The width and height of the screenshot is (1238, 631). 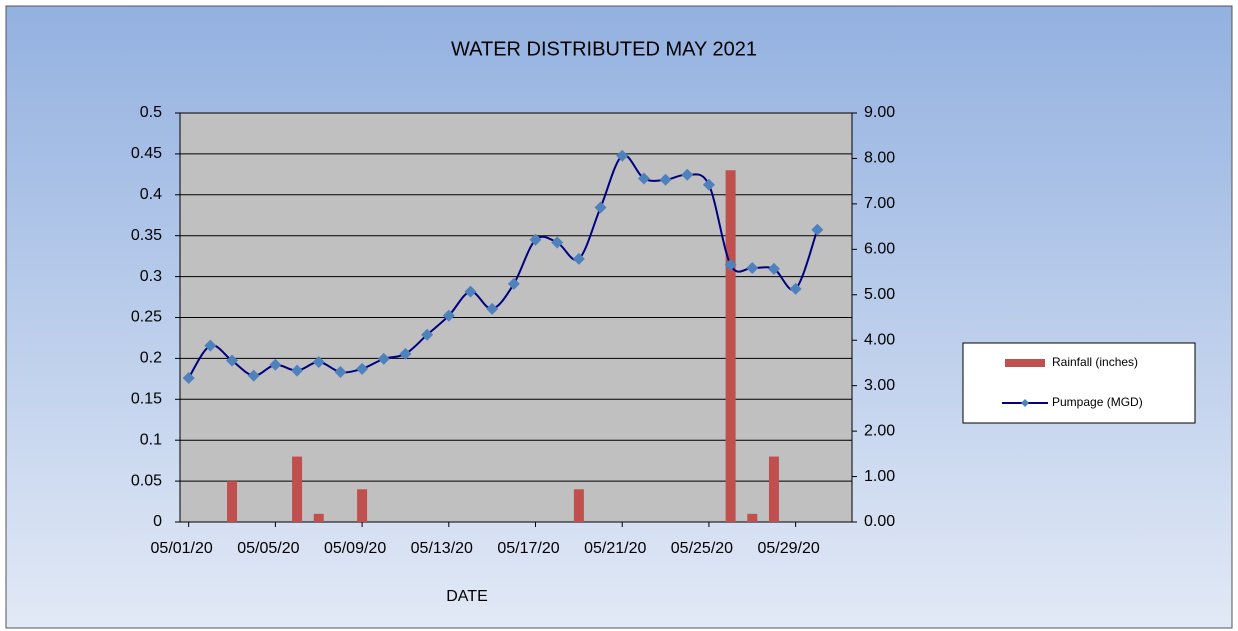 I want to click on y2-tick-label: 3.00, so click(x=879, y=385).